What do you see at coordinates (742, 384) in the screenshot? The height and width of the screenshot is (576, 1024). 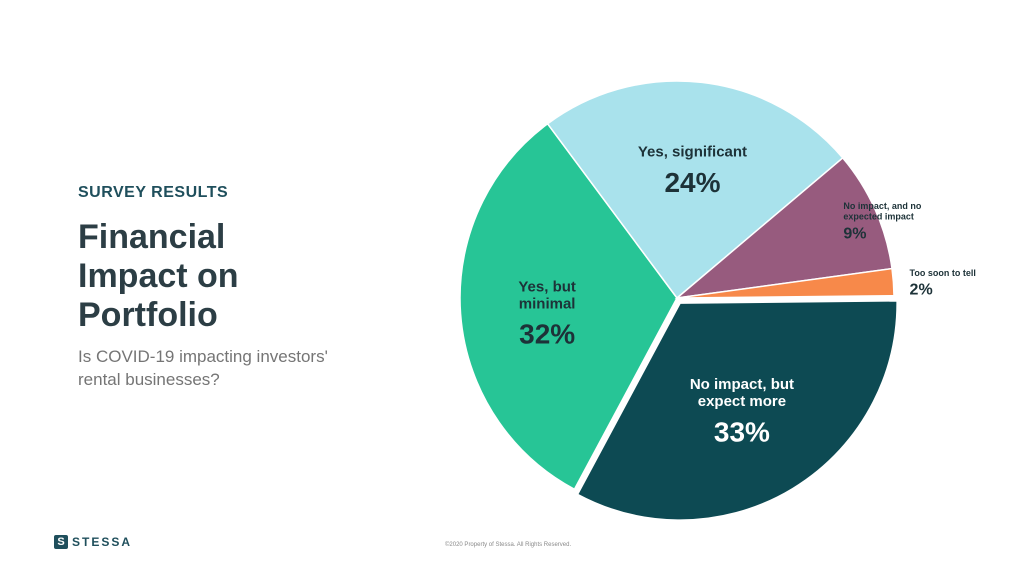 I see `slice-category-0-line-0: No impact, but` at bounding box center [742, 384].